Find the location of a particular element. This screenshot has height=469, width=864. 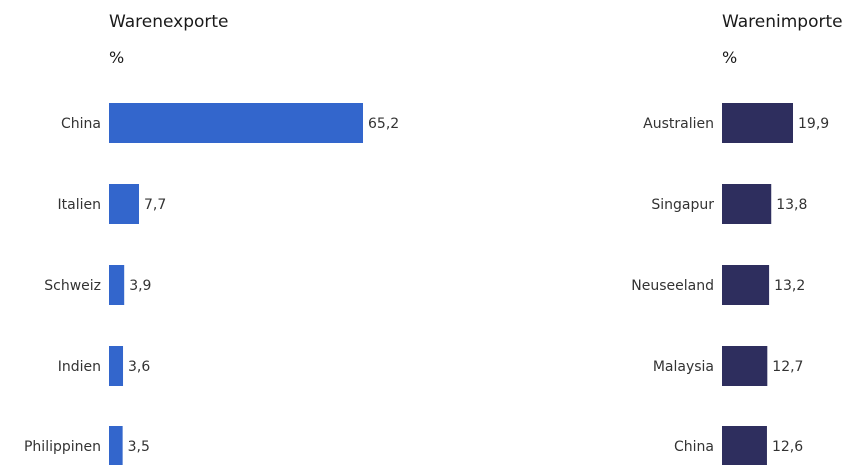

import-value-label: 13,8 is located at coordinates (791, 205).